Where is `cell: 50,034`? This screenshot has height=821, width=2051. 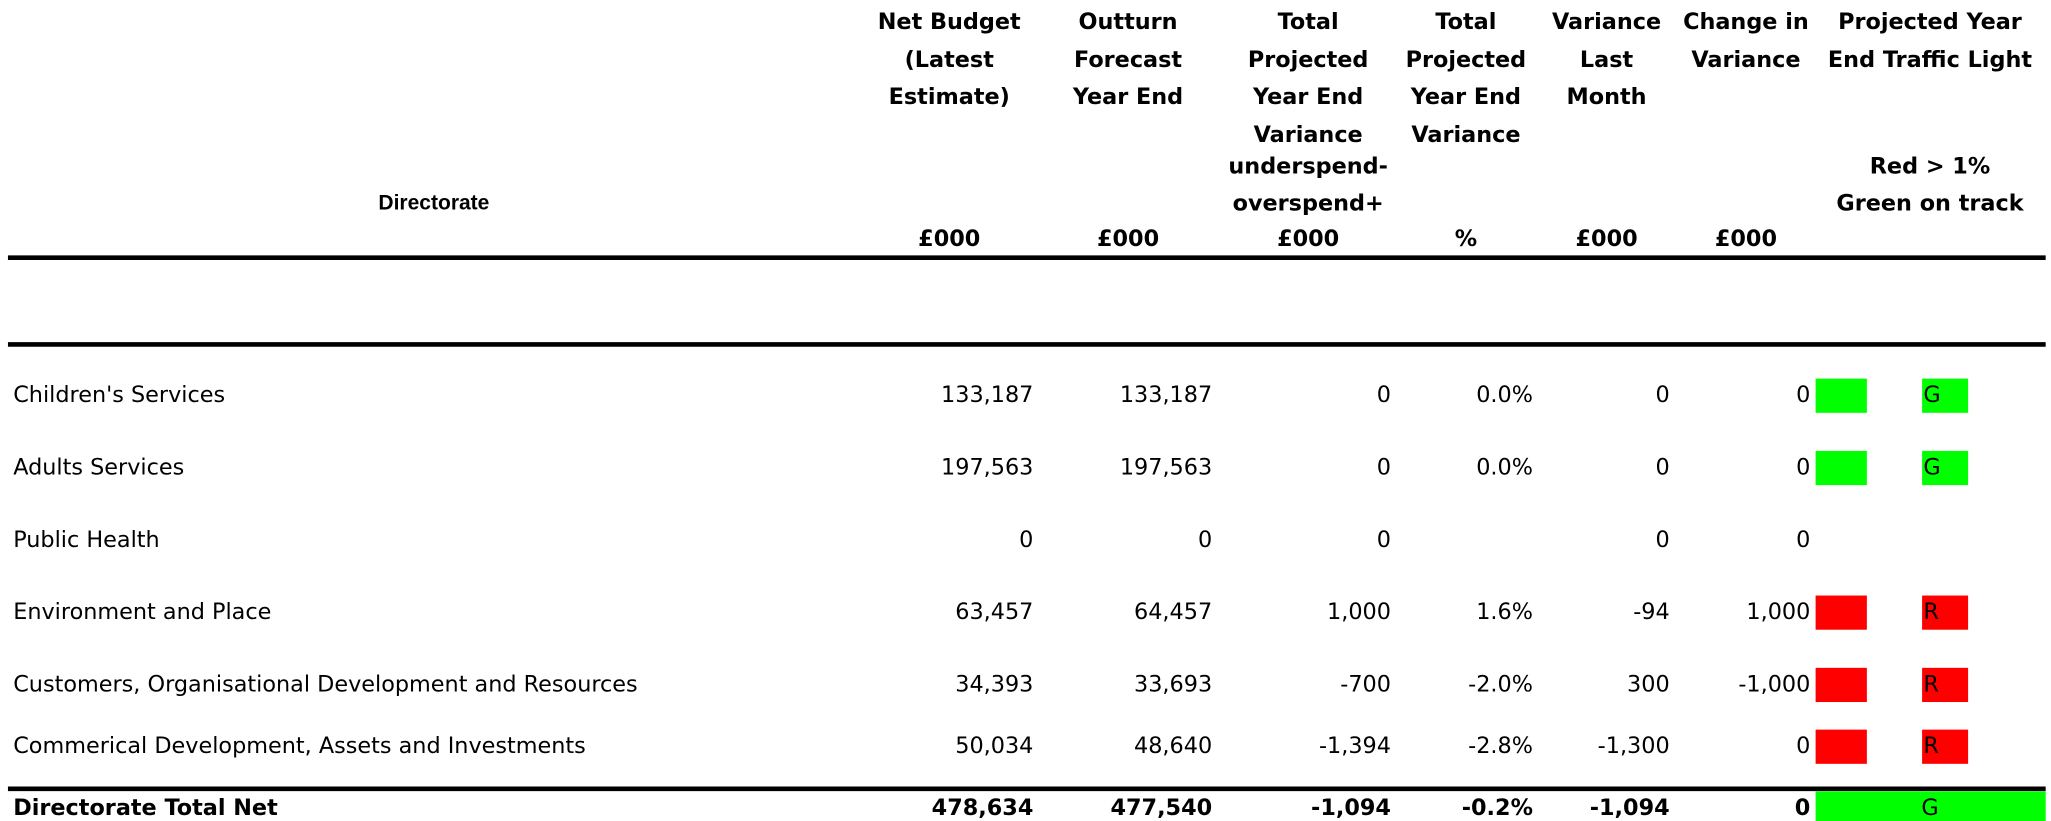 cell: 50,034 is located at coordinates (994, 746).